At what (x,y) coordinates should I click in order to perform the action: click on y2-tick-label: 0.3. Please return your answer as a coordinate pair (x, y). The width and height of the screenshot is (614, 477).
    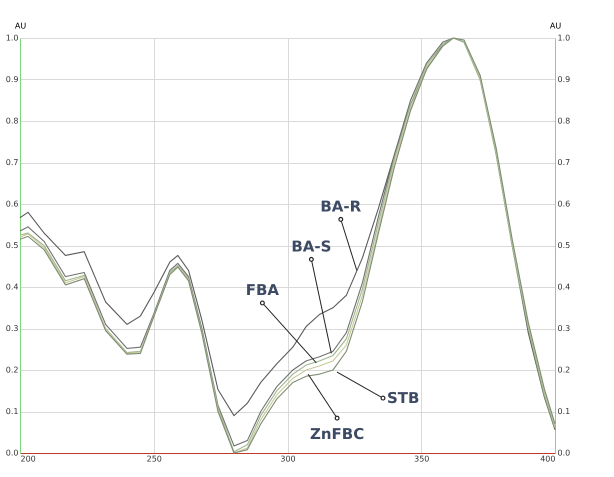
    Looking at the image, I should click on (564, 328).